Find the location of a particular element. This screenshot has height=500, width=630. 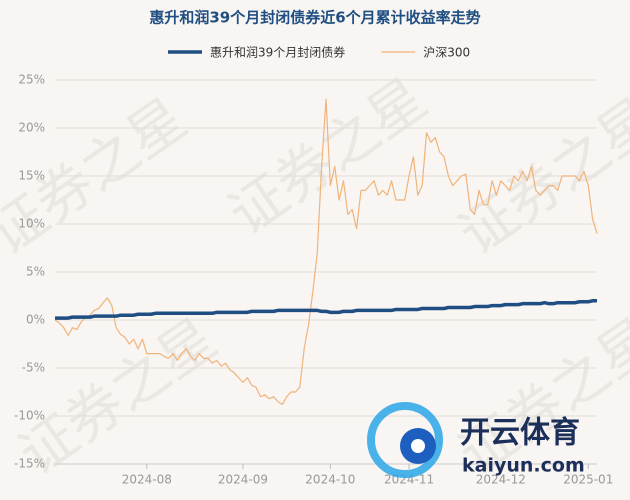

logo-ring is located at coordinates (405, 440).